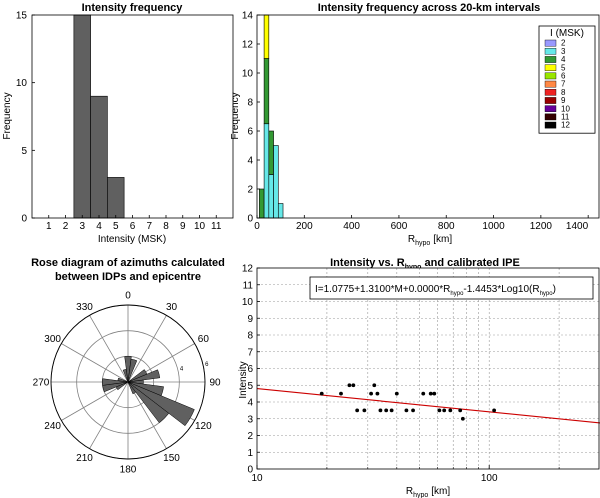  What do you see at coordinates (262, 203) in the screenshot?
I see `distance-bar-20-i4` at bounding box center [262, 203].